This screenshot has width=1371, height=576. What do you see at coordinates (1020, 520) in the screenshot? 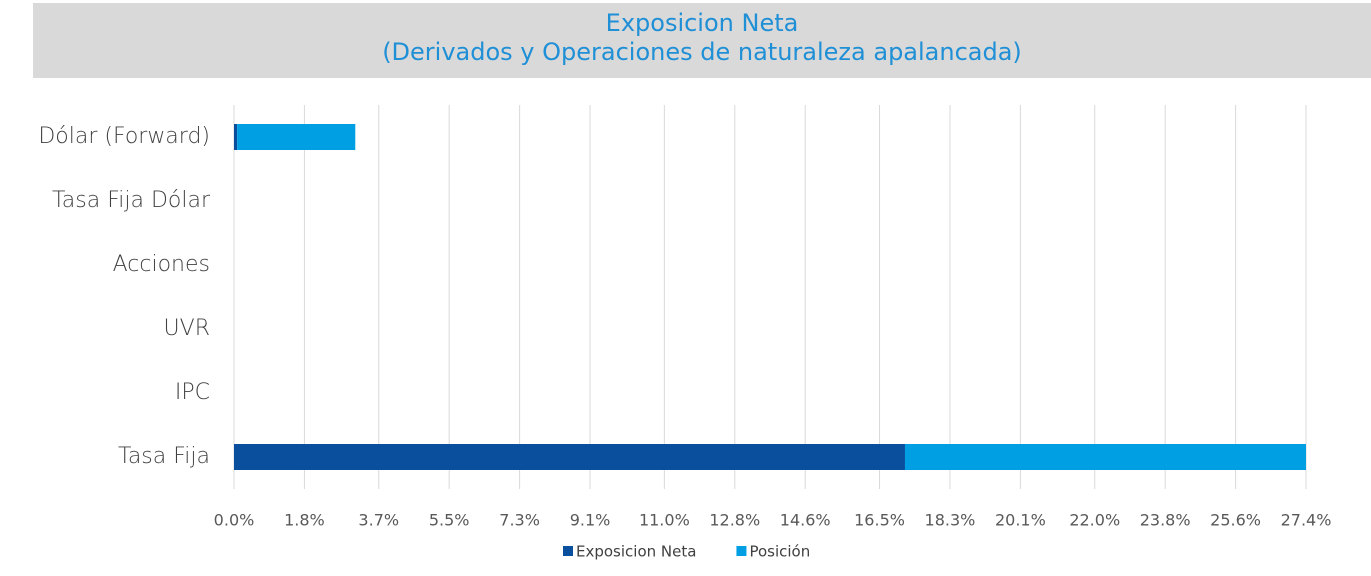
I see `x-tick-label: 20.1%` at bounding box center [1020, 520].